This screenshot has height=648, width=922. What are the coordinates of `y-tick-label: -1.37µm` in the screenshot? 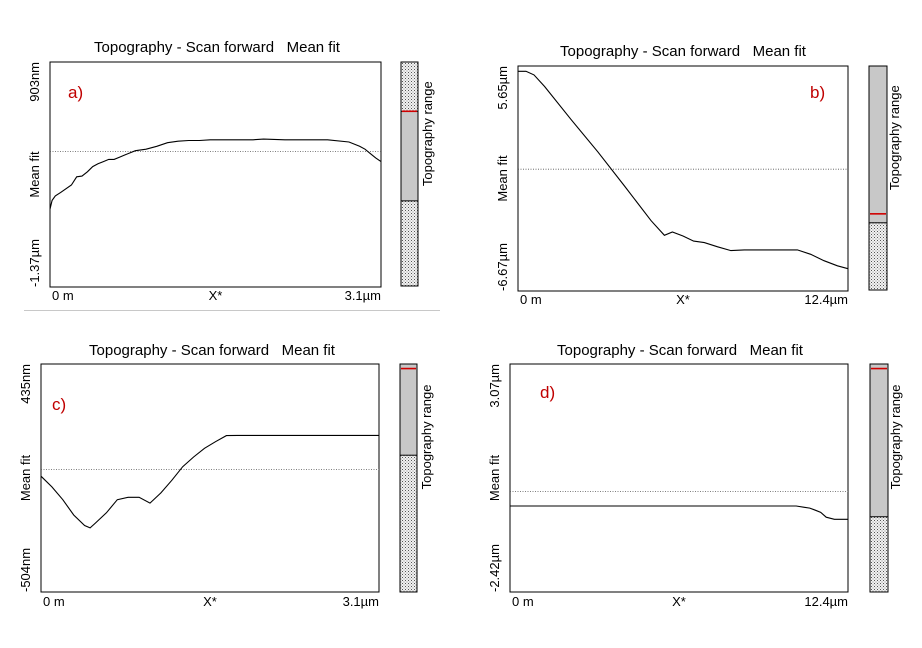 It's located at (34, 263).